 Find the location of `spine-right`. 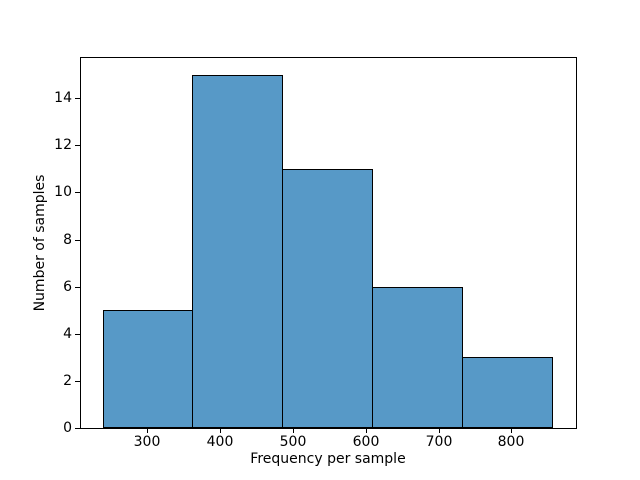

spine-right is located at coordinates (576, 243).